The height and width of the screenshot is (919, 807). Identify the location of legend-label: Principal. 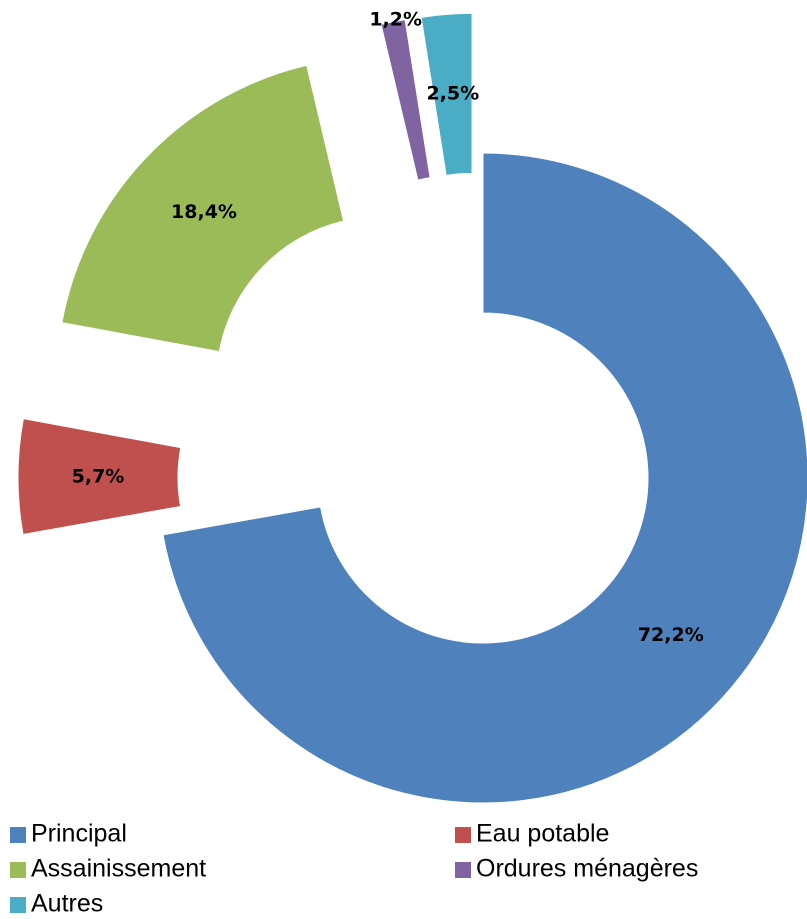
(79, 834).